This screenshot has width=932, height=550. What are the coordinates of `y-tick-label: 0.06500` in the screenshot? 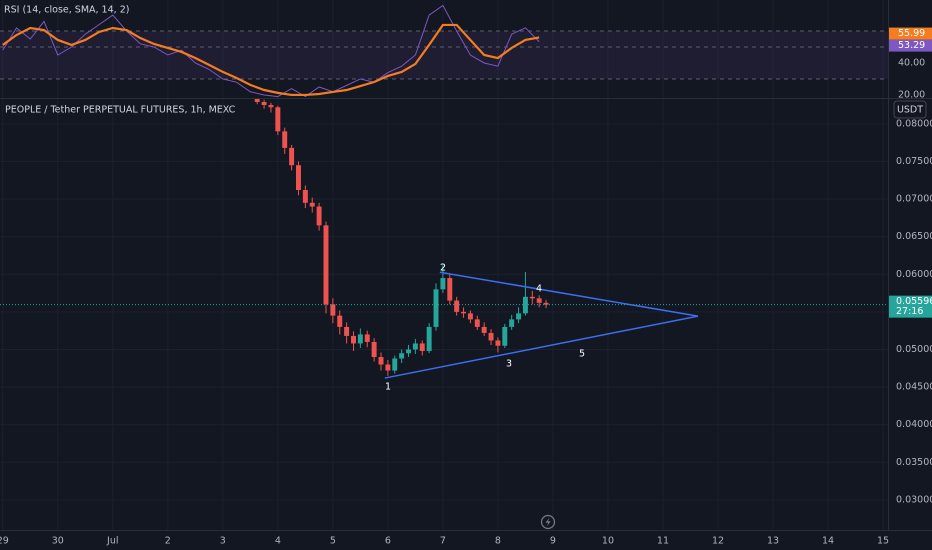 It's located at (914, 236).